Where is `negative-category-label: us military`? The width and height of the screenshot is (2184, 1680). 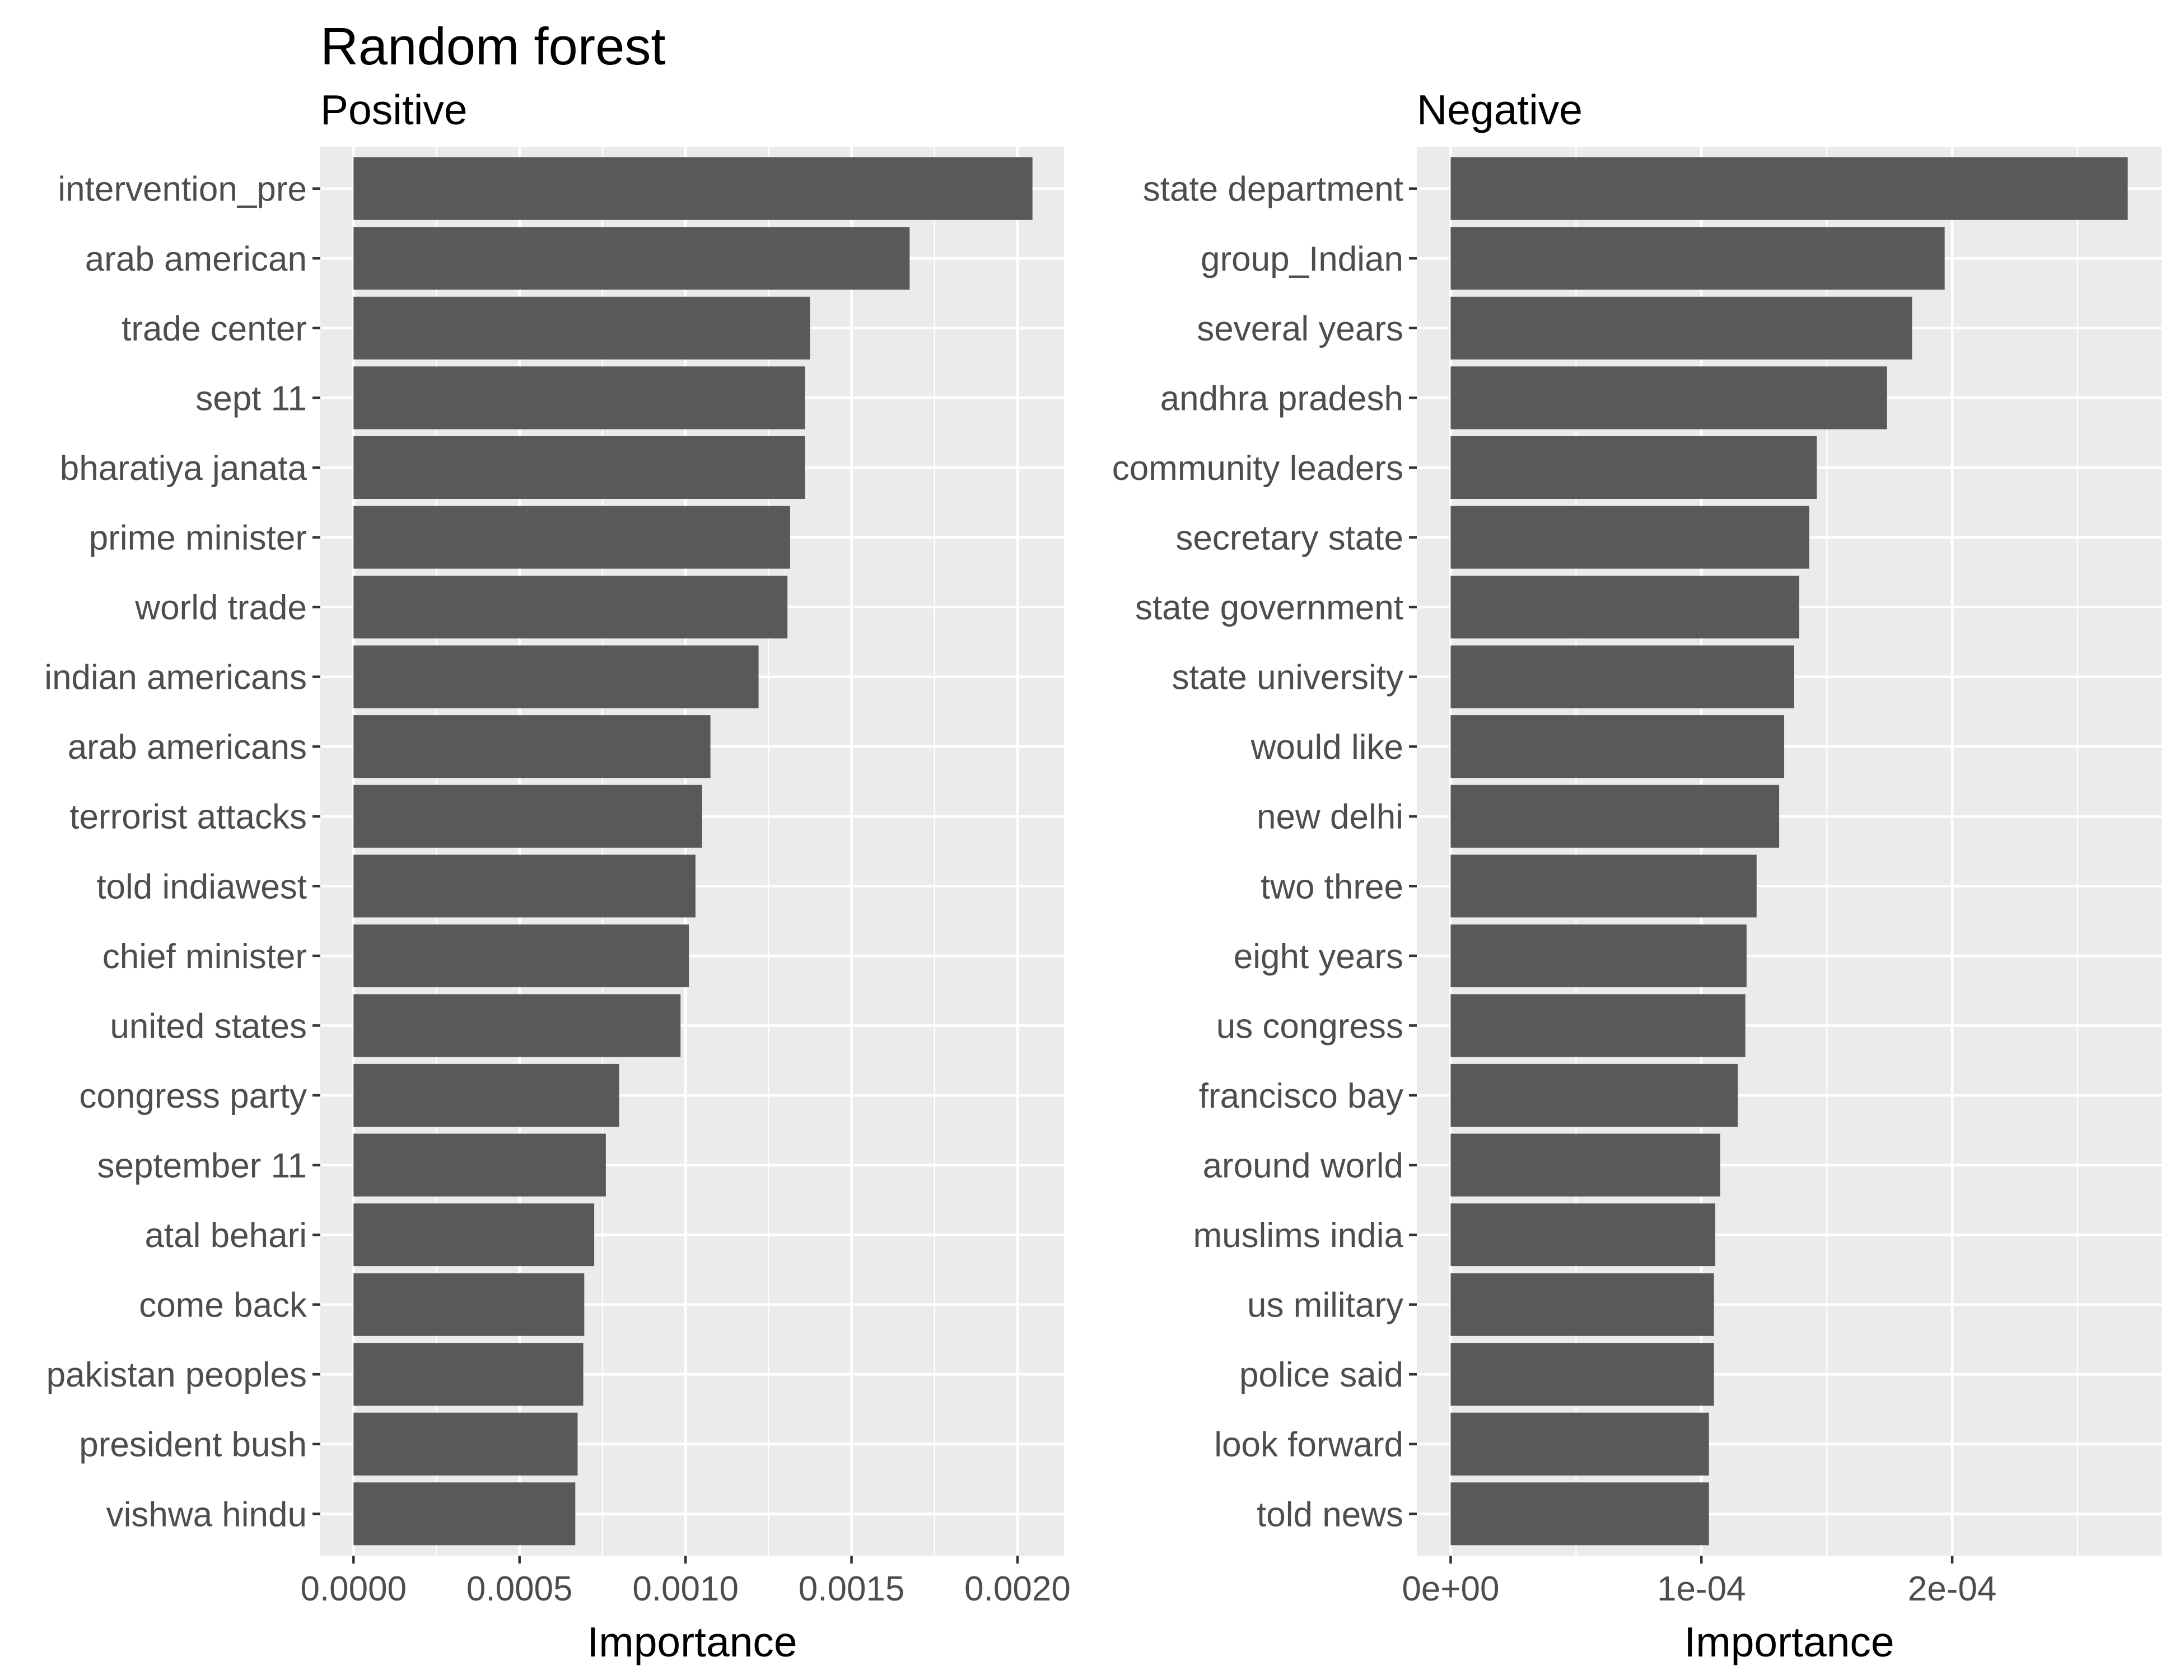
negative-category-label: us military is located at coordinates (1325, 1306).